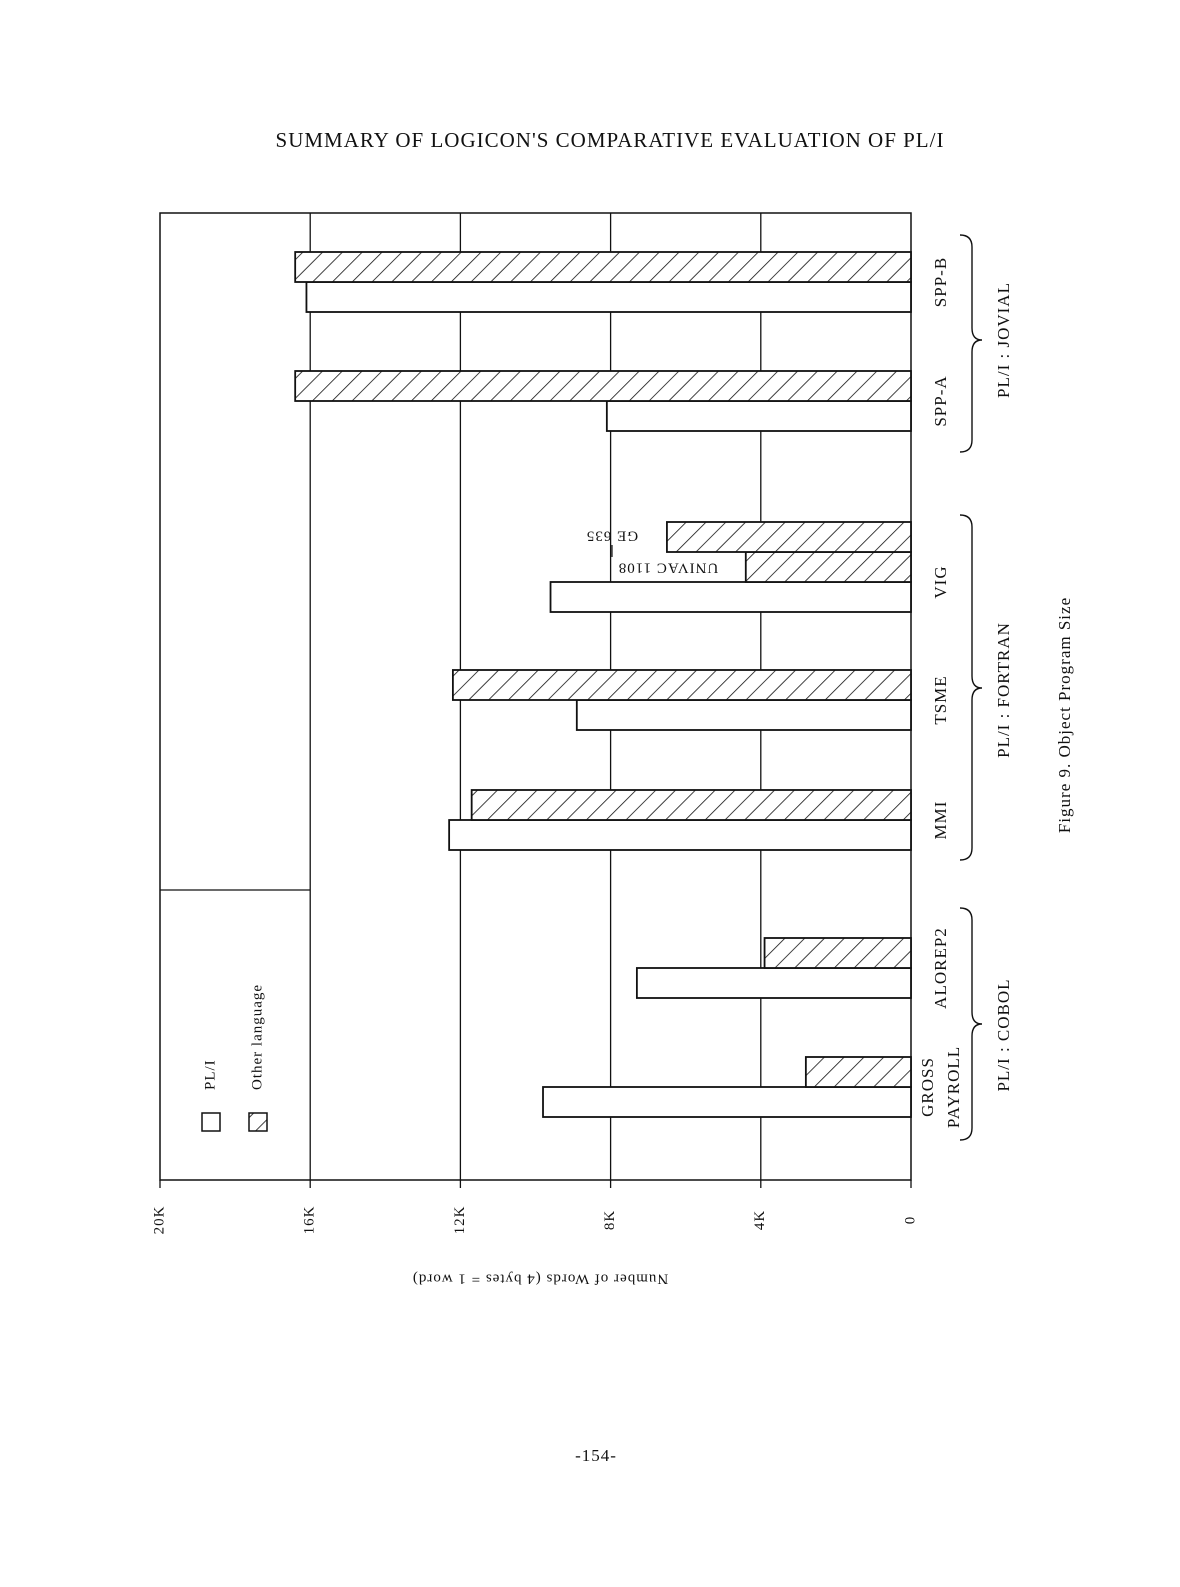 This screenshot has height=1587, width=1180. I want to click on category-label: MMI, so click(940, 820).